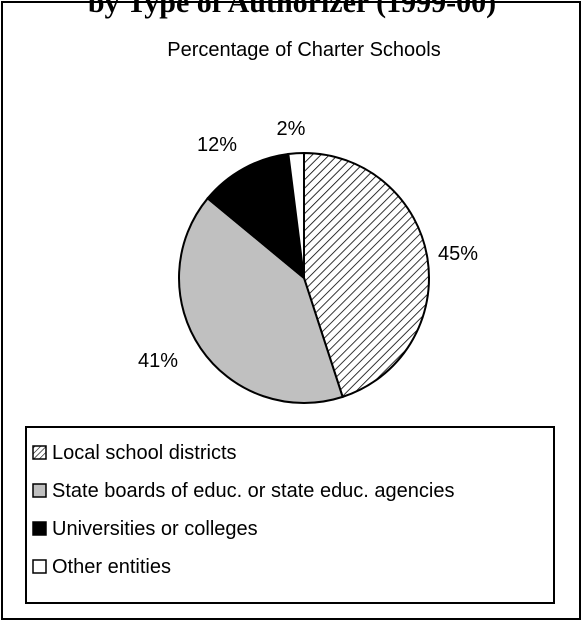 This screenshot has width=584, height=622. Describe the element at coordinates (158, 361) in the screenshot. I see `slice-label-2: 41%` at that location.